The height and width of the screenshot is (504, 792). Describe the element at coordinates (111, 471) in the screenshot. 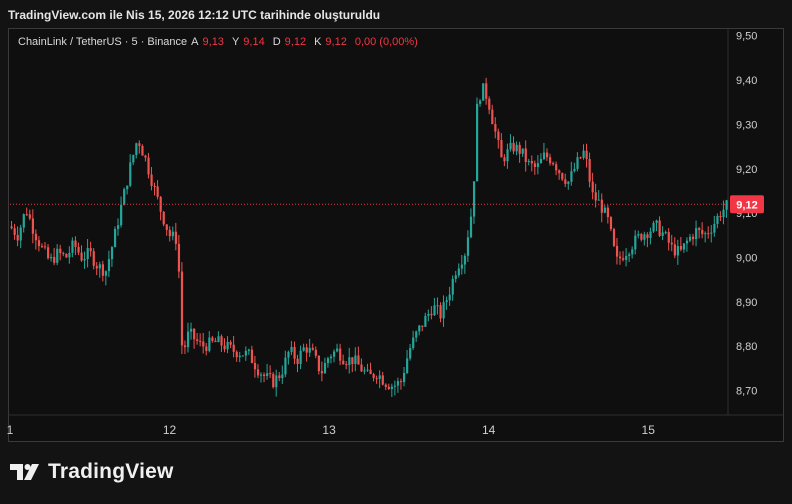

I see `tradingview-brand: TradingView` at that location.